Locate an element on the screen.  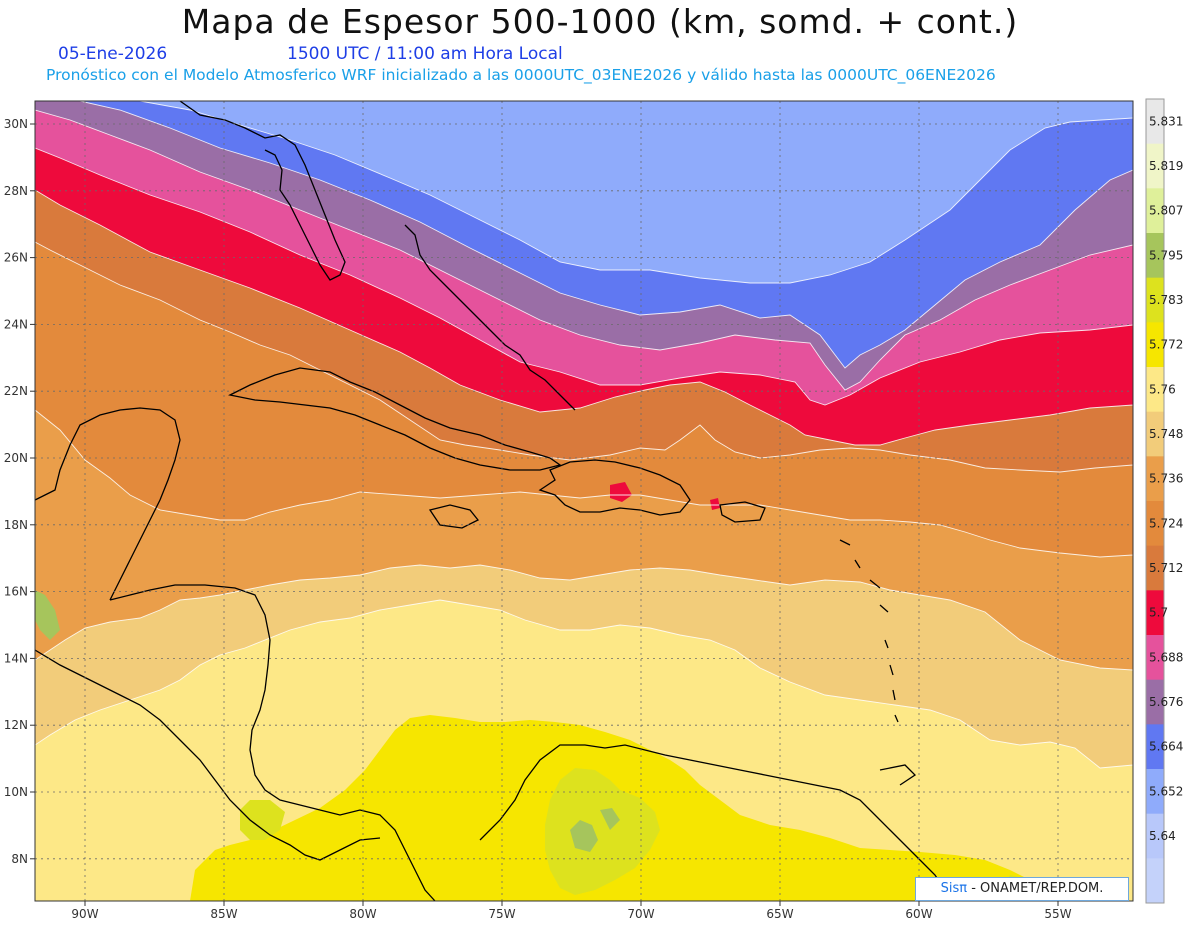
credit-text: - ONAMET/REP.DOM. is located at coordinates (1035, 888).